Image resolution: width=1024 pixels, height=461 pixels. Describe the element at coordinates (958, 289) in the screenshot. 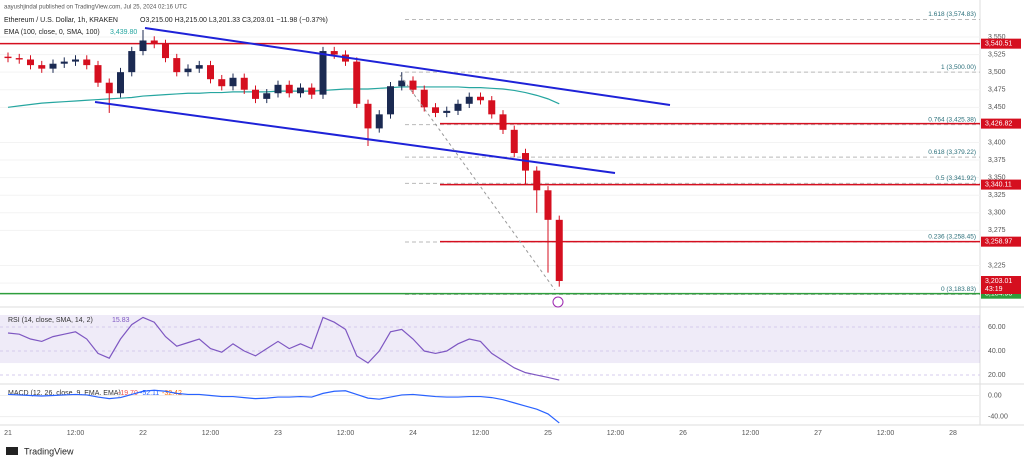

I see `fib-label: 0 (3,183.83)` at that location.